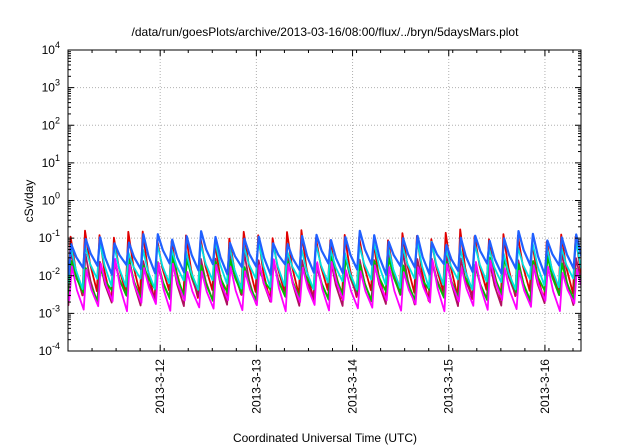  I want to click on y-axis-label: cSv/day, so click(29, 201).